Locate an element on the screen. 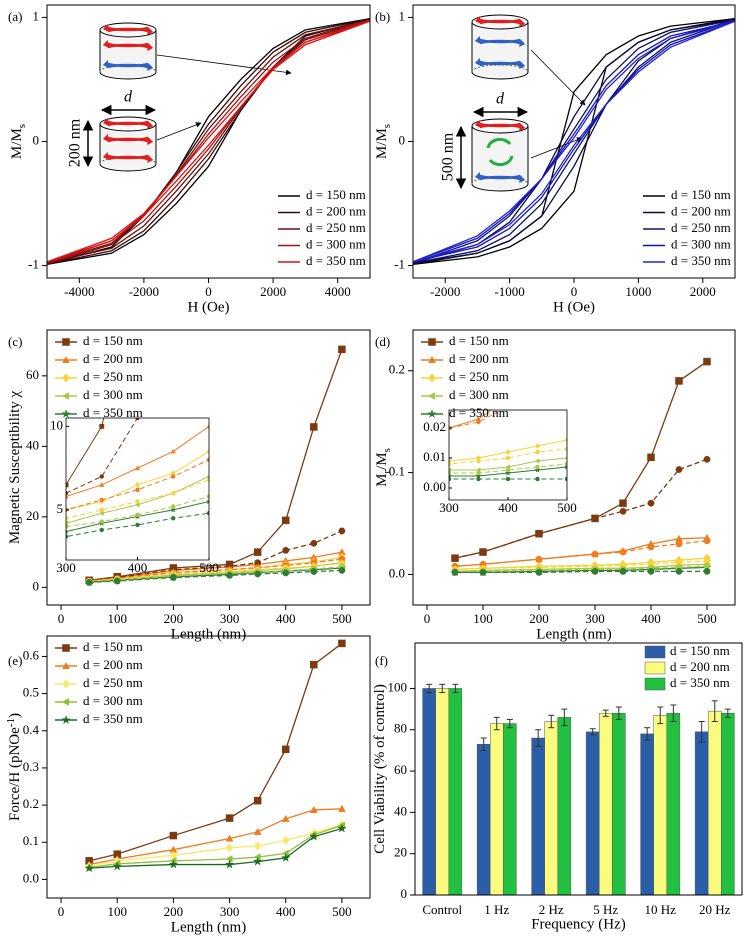 The image size is (750, 939). y-axis-title: M/Ms is located at coordinates (18, 141).